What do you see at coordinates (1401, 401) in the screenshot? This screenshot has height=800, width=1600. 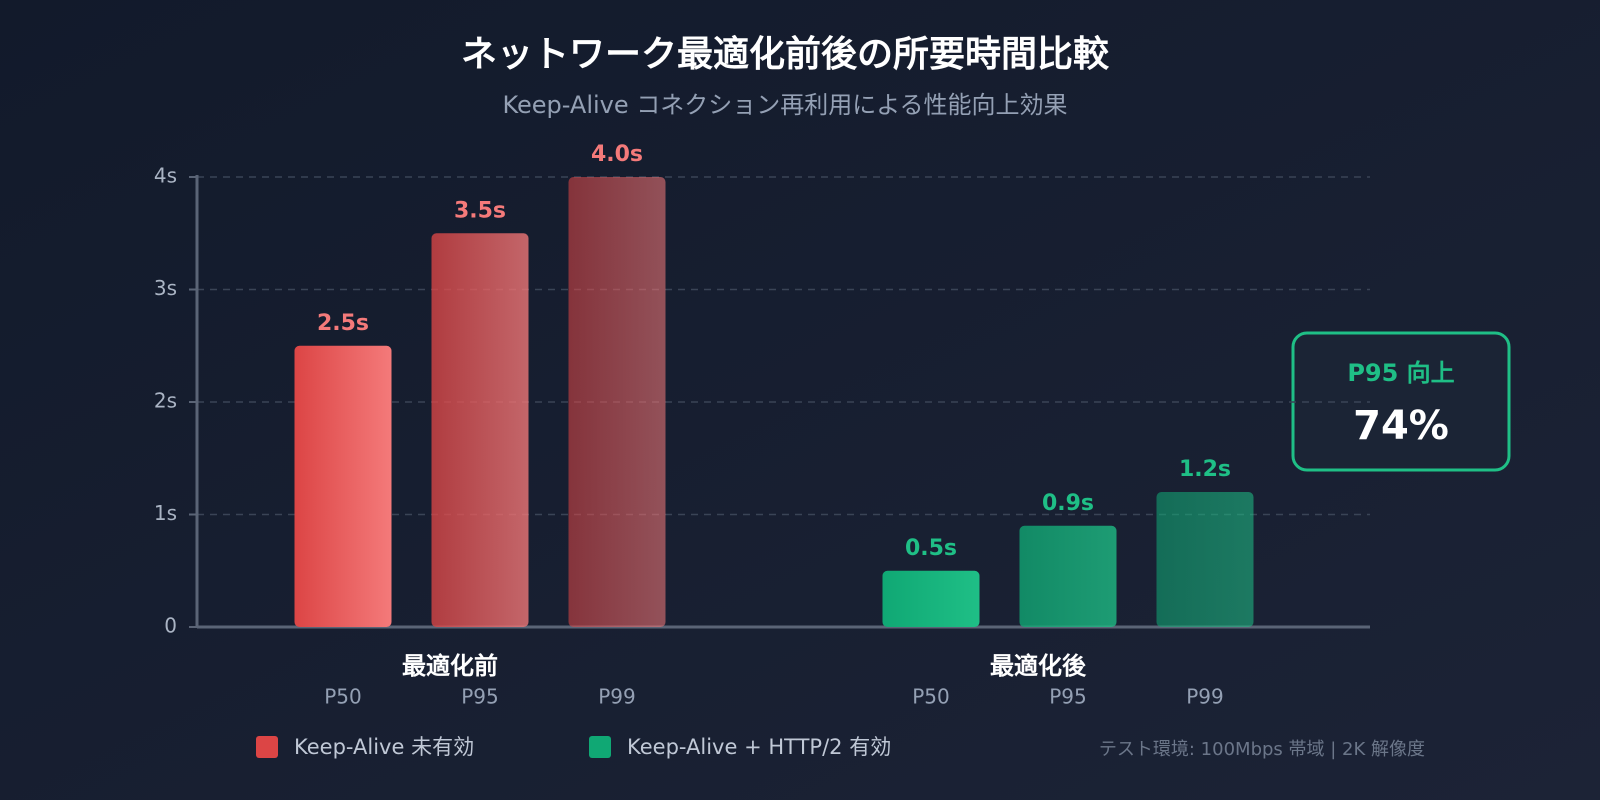 I see `callout-box` at bounding box center [1401, 401].